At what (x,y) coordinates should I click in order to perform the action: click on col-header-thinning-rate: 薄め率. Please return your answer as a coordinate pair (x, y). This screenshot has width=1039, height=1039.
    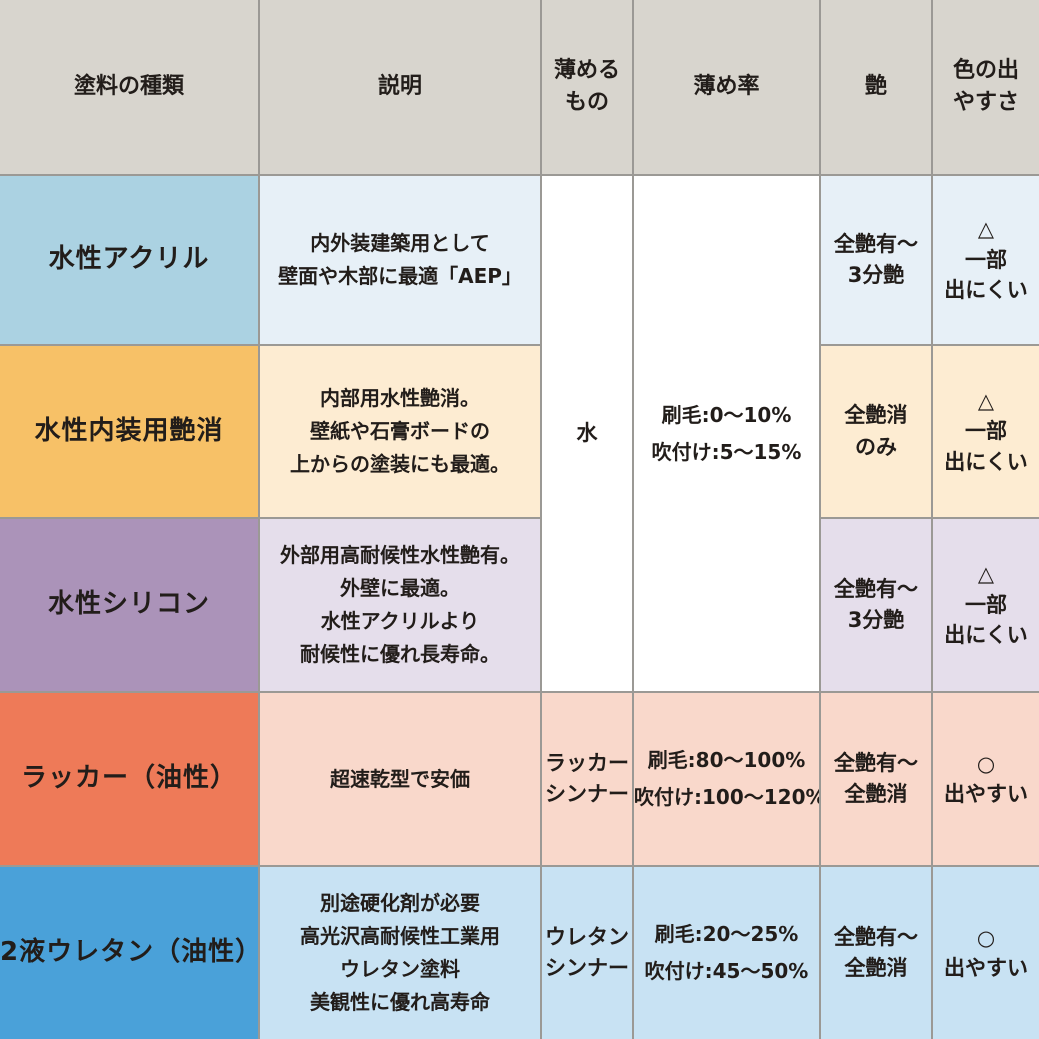
    Looking at the image, I should click on (726, 88).